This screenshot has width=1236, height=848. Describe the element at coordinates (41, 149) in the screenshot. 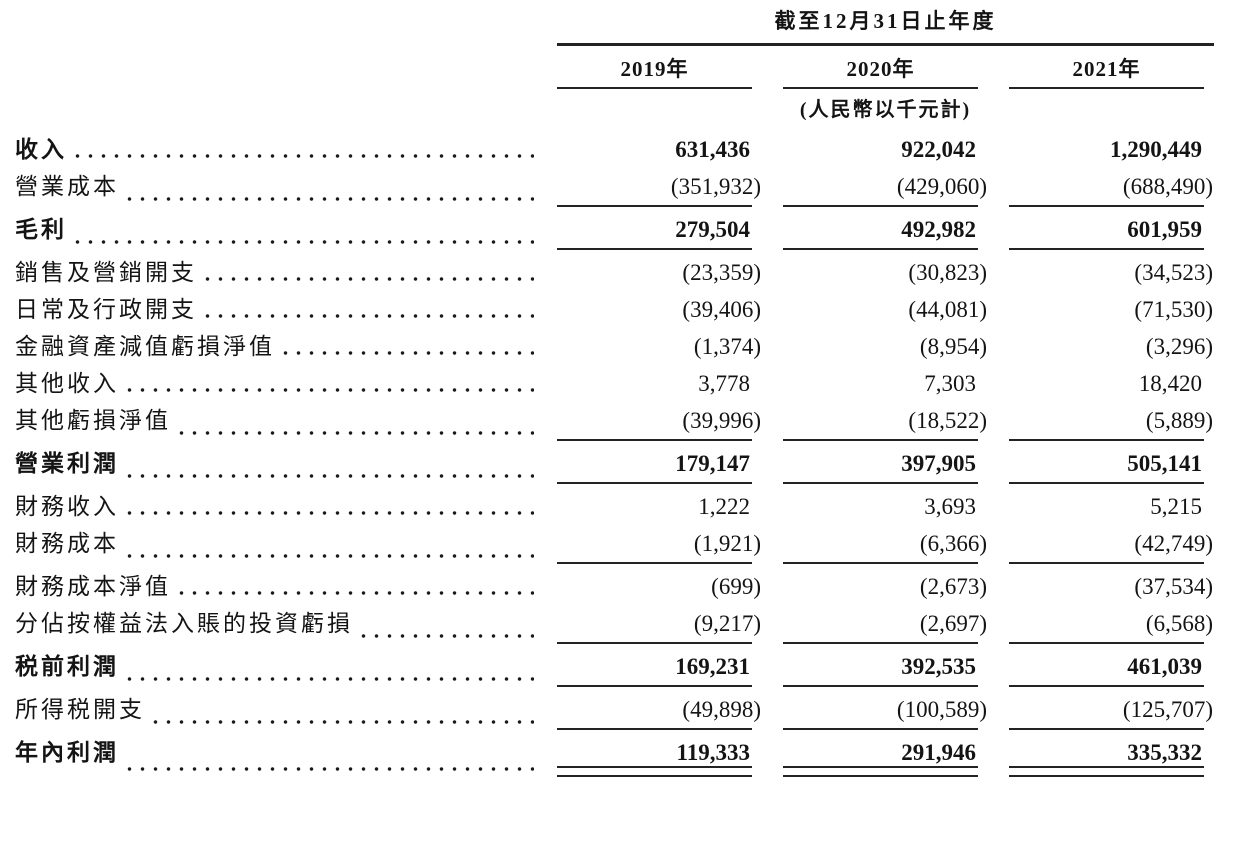

I see `row-label: 收入` at that location.